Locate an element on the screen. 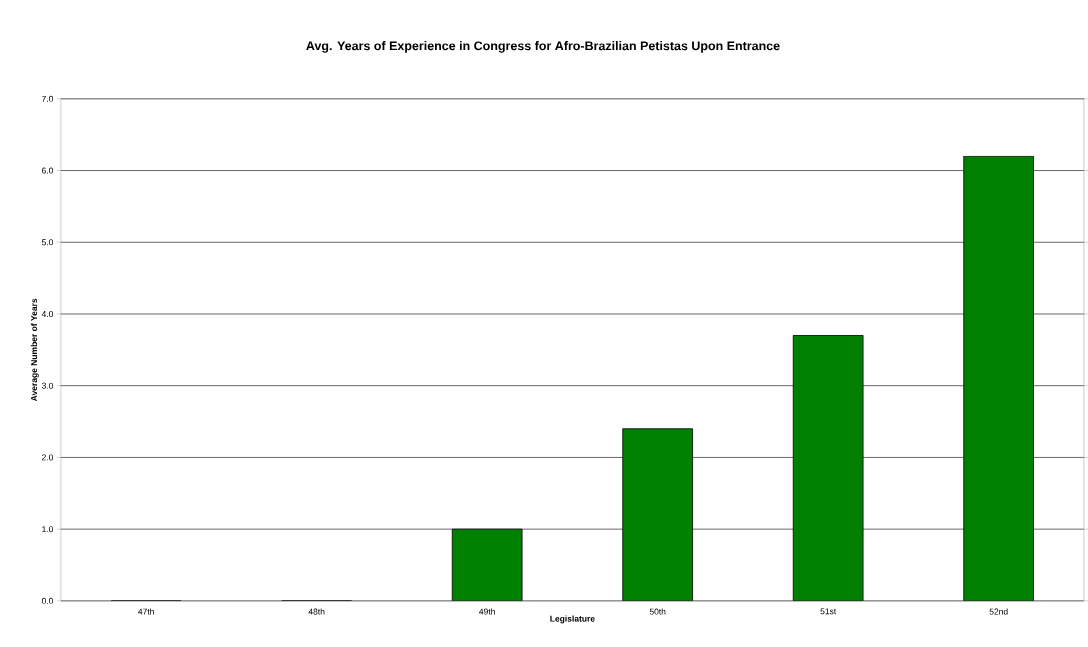 This screenshot has width=1088, height=647. x-tick-label: 48th is located at coordinates (316, 611).